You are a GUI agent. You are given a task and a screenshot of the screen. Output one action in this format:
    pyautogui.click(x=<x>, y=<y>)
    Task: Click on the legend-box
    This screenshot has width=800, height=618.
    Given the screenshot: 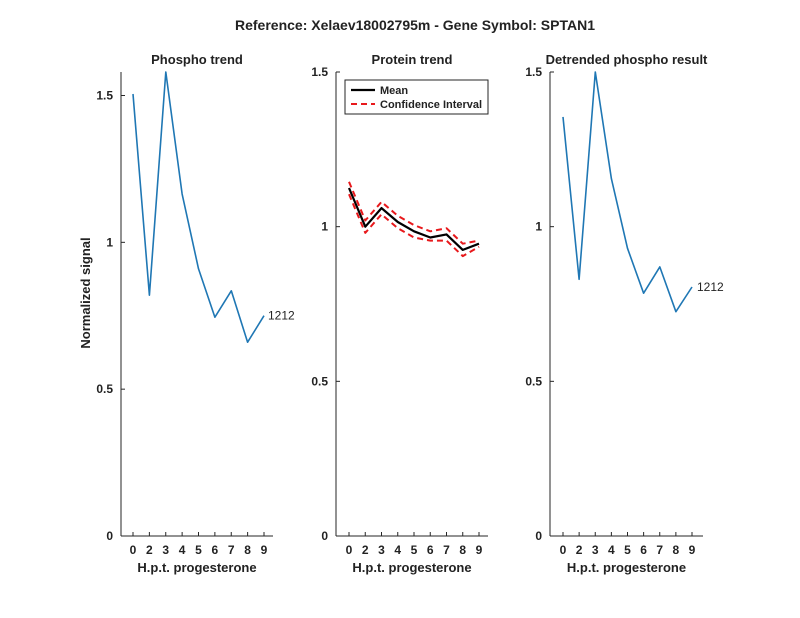 What is the action you would take?
    pyautogui.click(x=416, y=97)
    